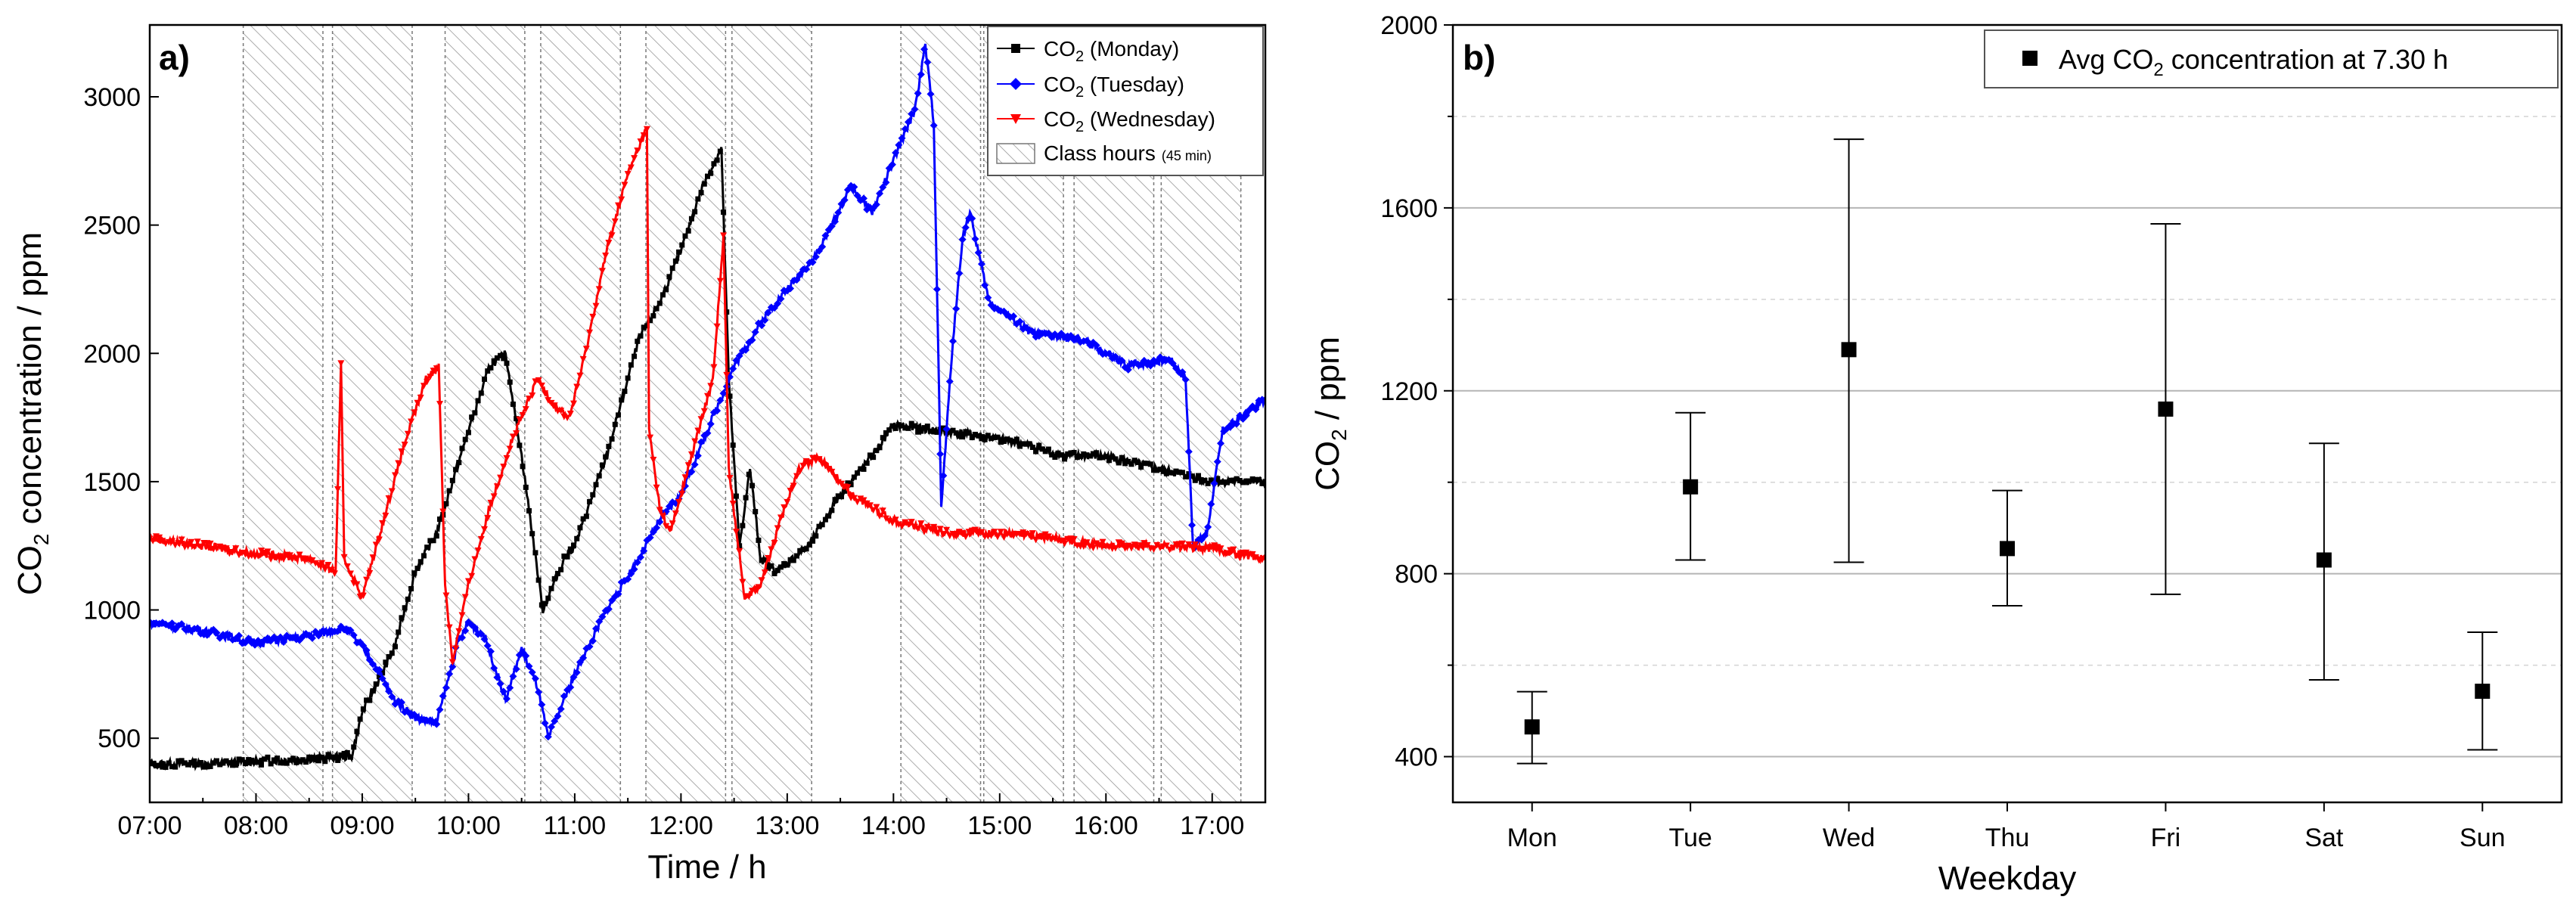  What do you see at coordinates (1106, 121) in the screenshot?
I see `legend-a-wednesday: CO2 (Wednesday)` at bounding box center [1106, 121].